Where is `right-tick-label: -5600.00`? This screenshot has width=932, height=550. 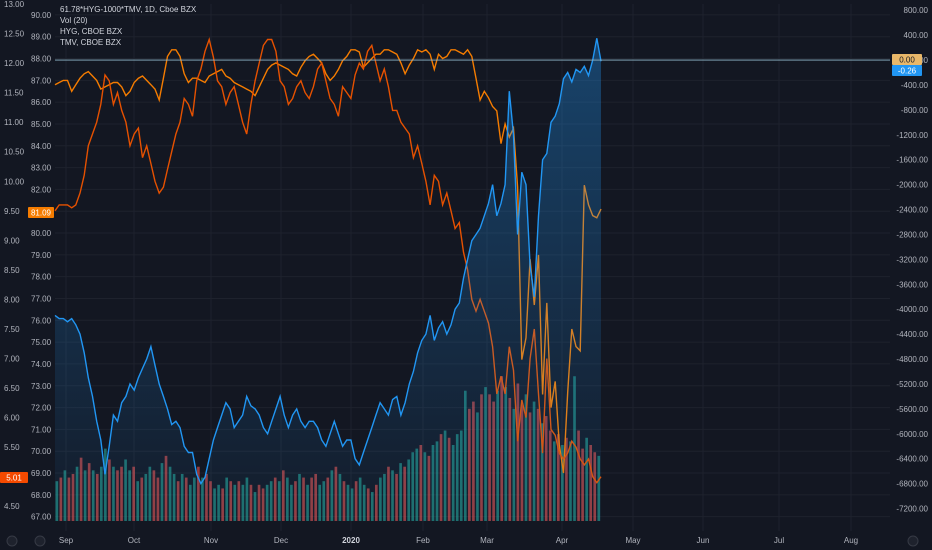
right-tick-label: -5600.00 is located at coordinates (912, 409).